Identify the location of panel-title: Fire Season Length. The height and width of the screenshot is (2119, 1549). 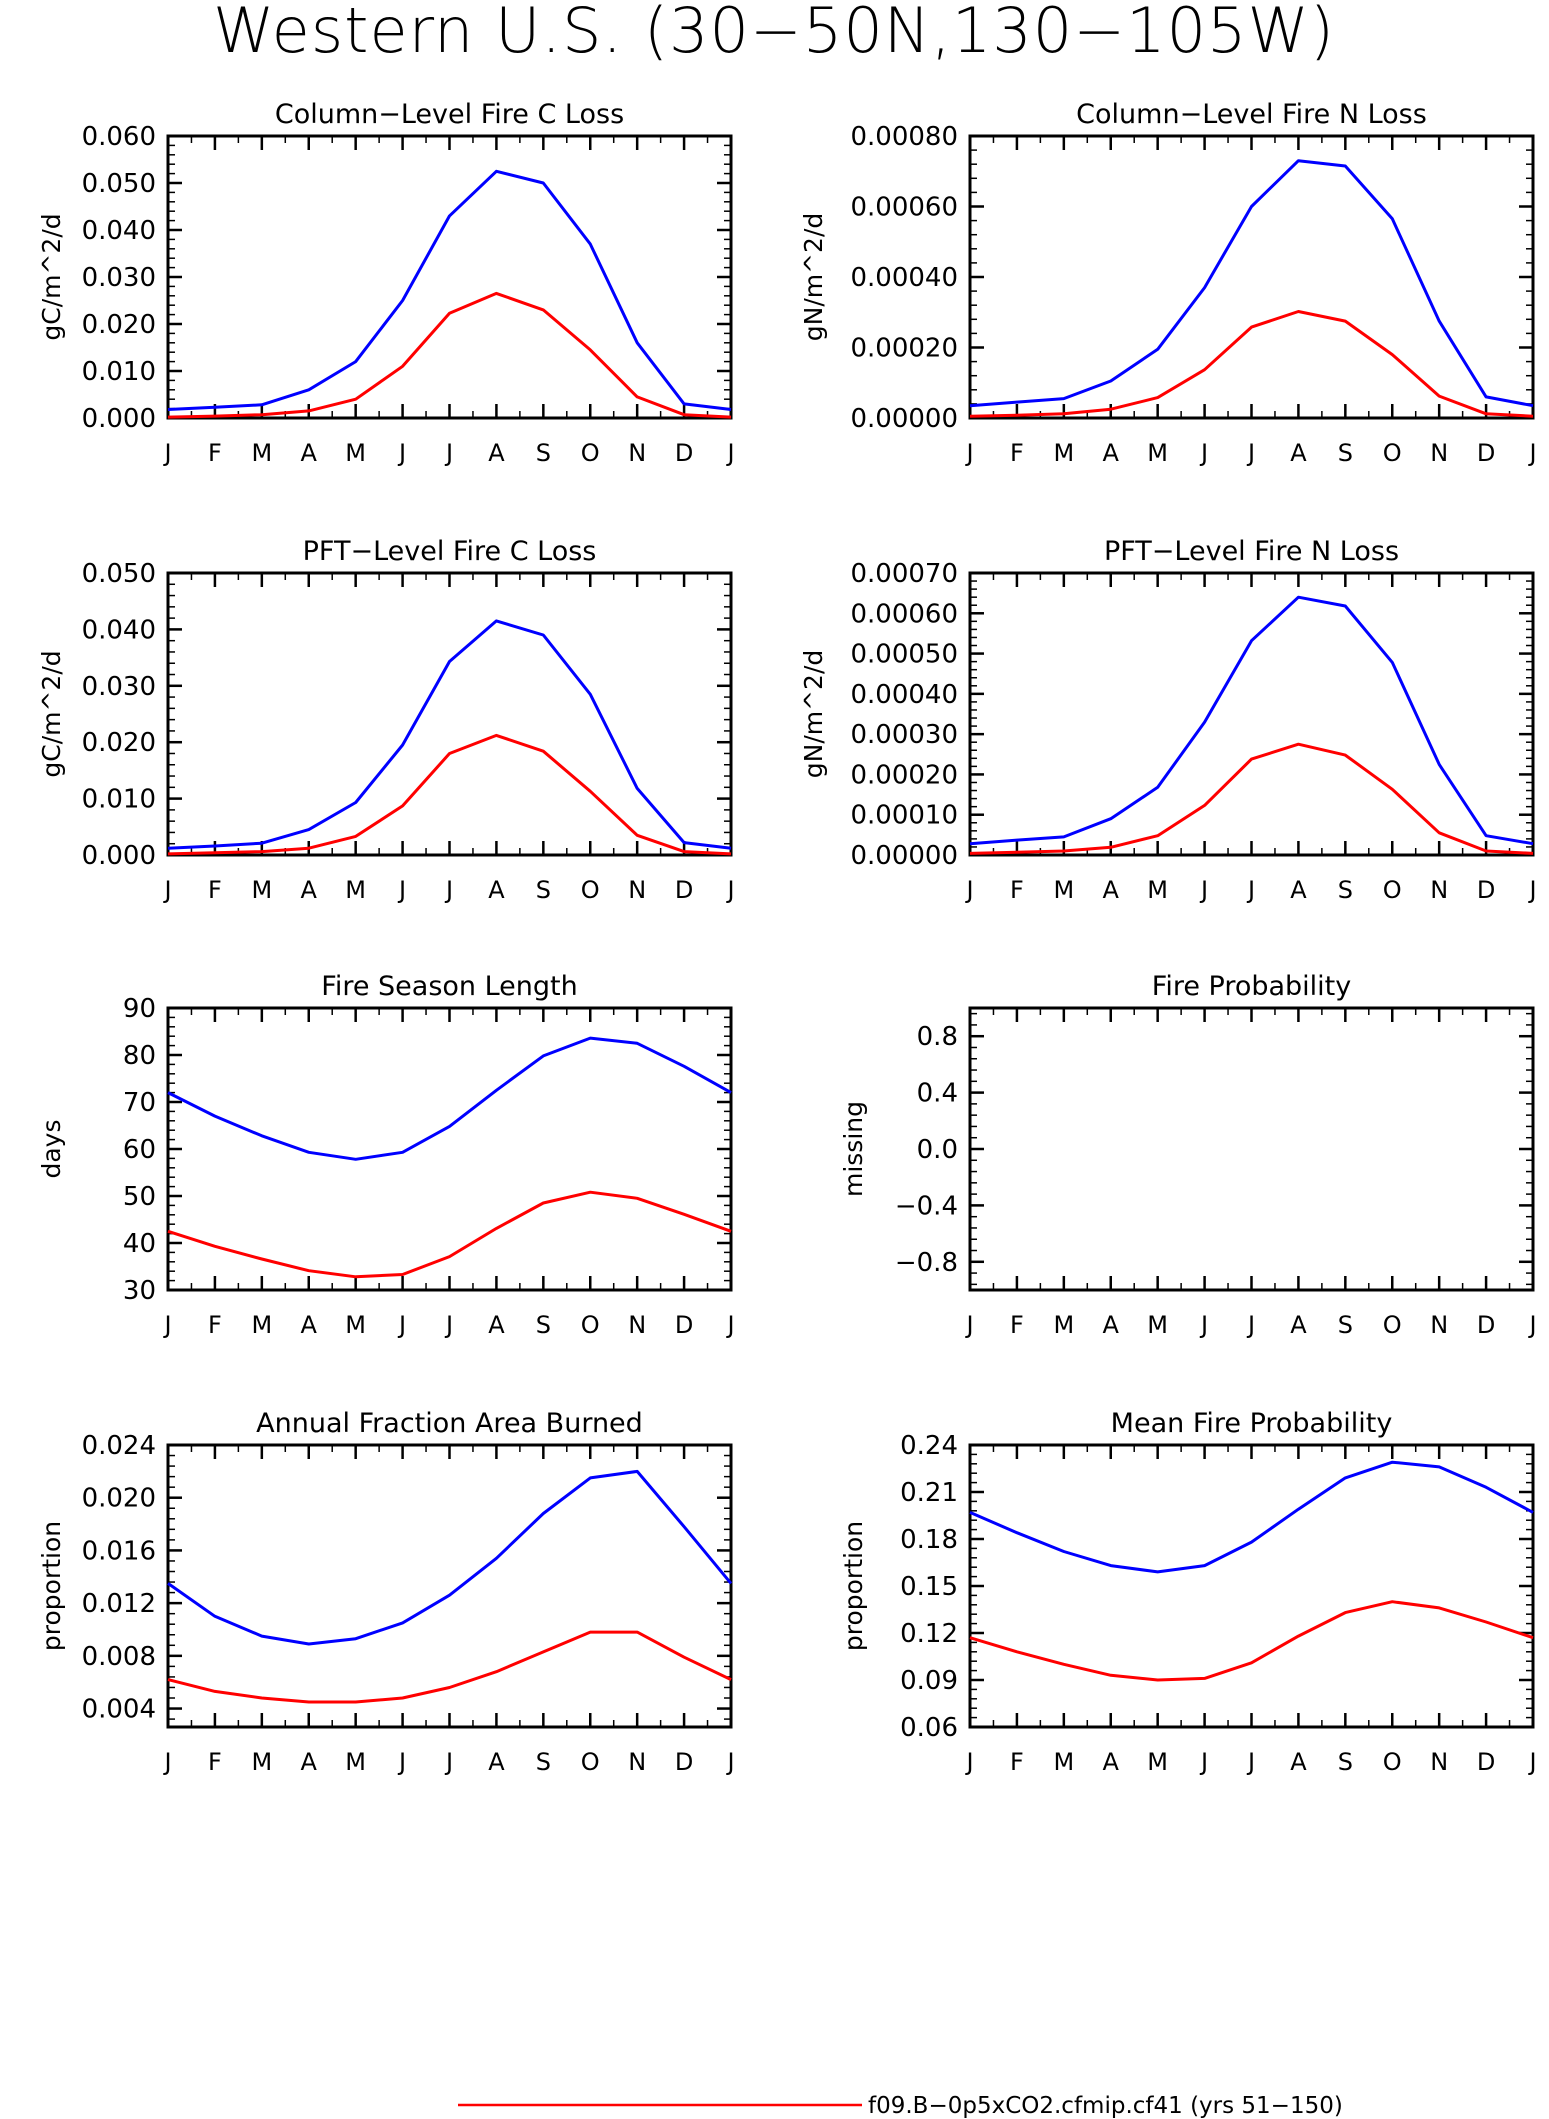
(449, 986).